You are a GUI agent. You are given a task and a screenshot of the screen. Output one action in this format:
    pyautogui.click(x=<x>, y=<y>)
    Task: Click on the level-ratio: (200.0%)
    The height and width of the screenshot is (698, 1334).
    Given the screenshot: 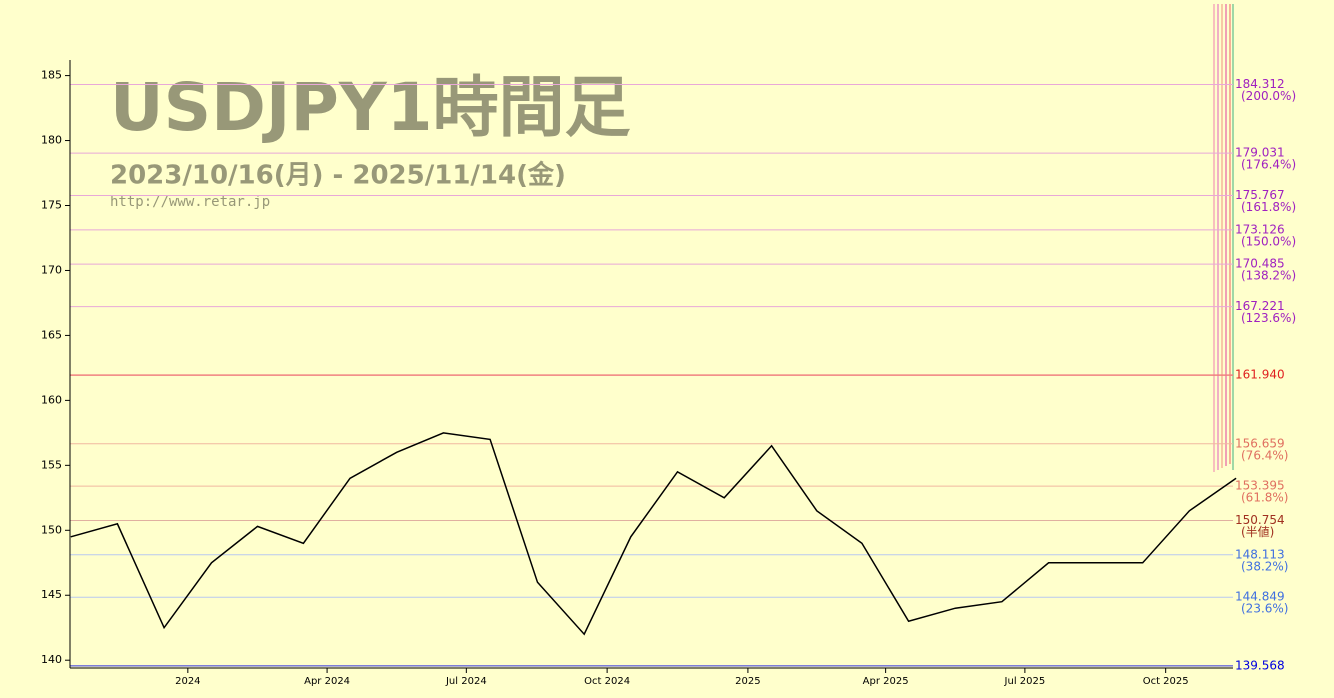 What is the action you would take?
    pyautogui.click(x=1268, y=96)
    